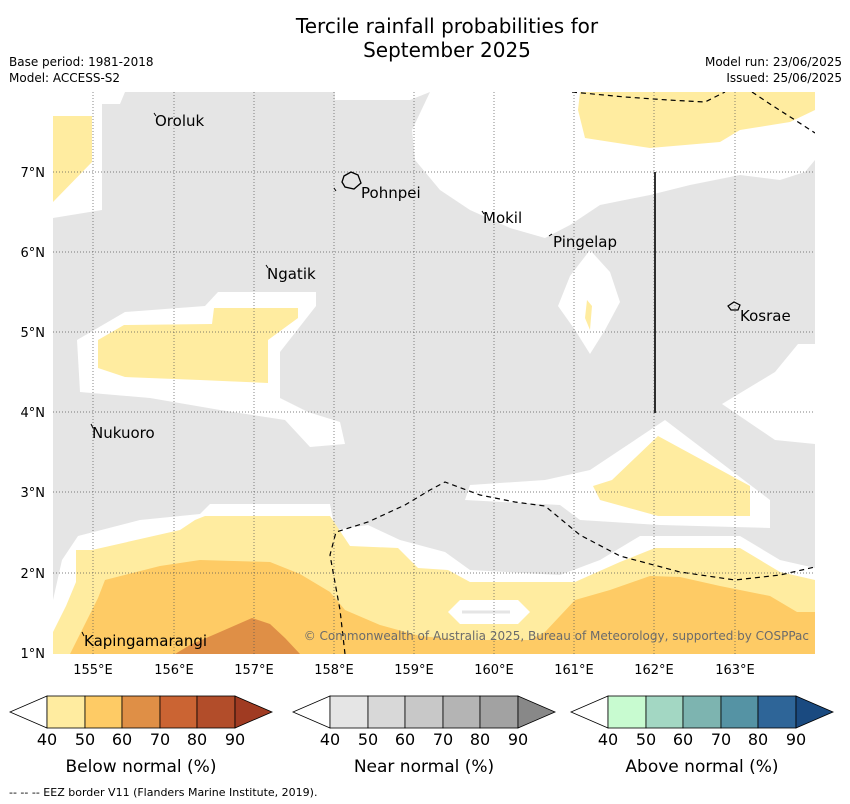 Image resolution: width=850 pixels, height=804 pixels. Describe the element at coordinates (424, 736) in the screenshot. I see `legend-near-normal: 40 50 60 70 80 90 Near normal (%)` at that location.